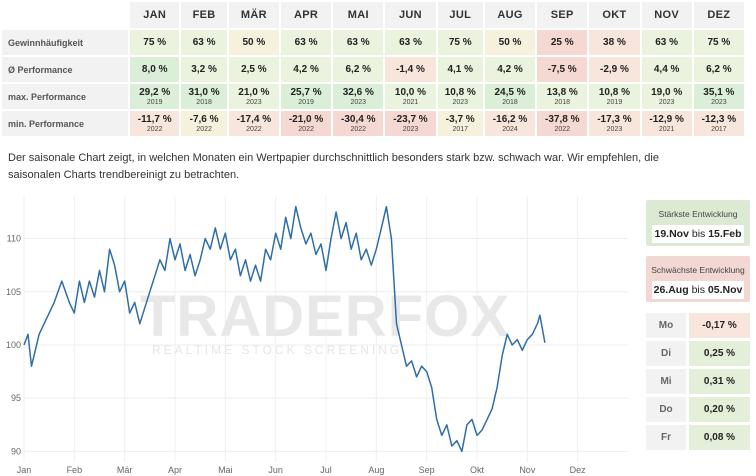 The width and height of the screenshot is (756, 476). I want to click on x-tick-label: Aug, so click(376, 470).